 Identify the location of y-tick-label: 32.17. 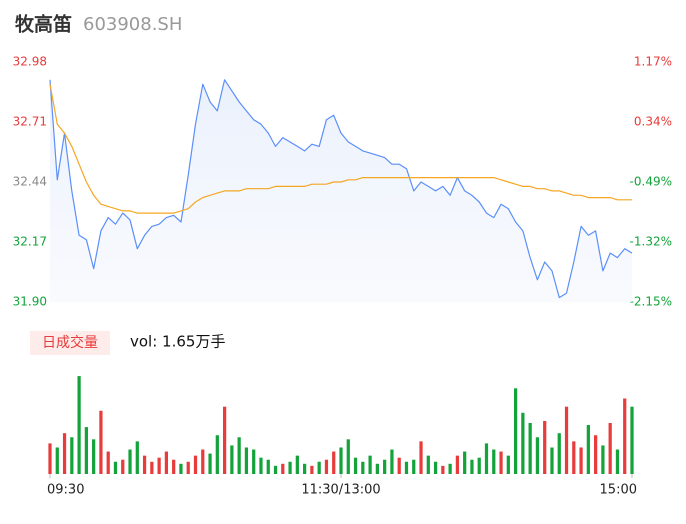
(30, 242).